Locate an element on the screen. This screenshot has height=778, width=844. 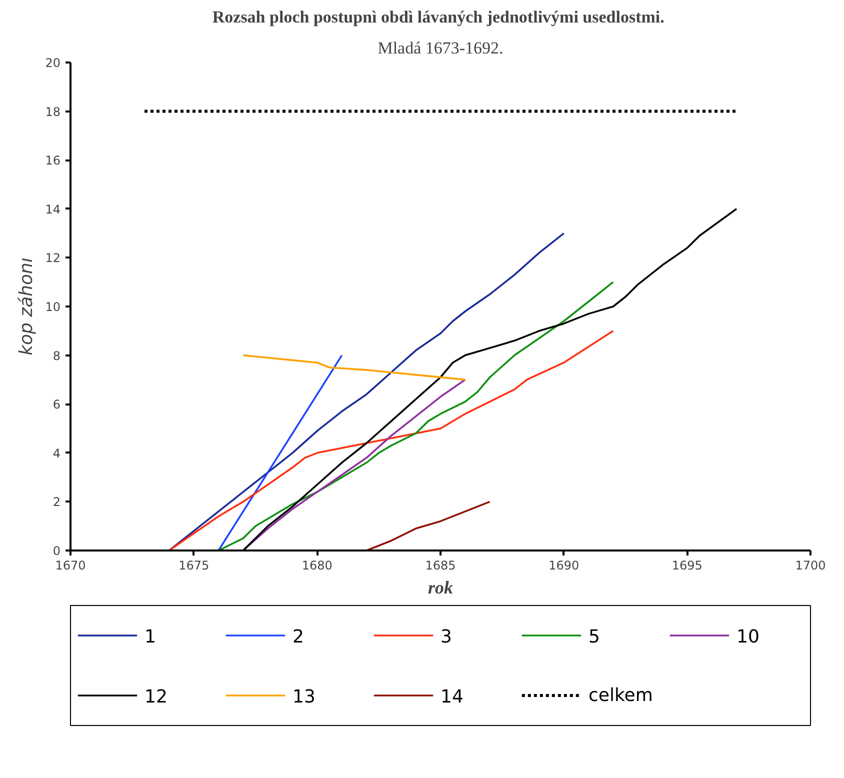
x-tick-label: 1670 is located at coordinates (70, 565).